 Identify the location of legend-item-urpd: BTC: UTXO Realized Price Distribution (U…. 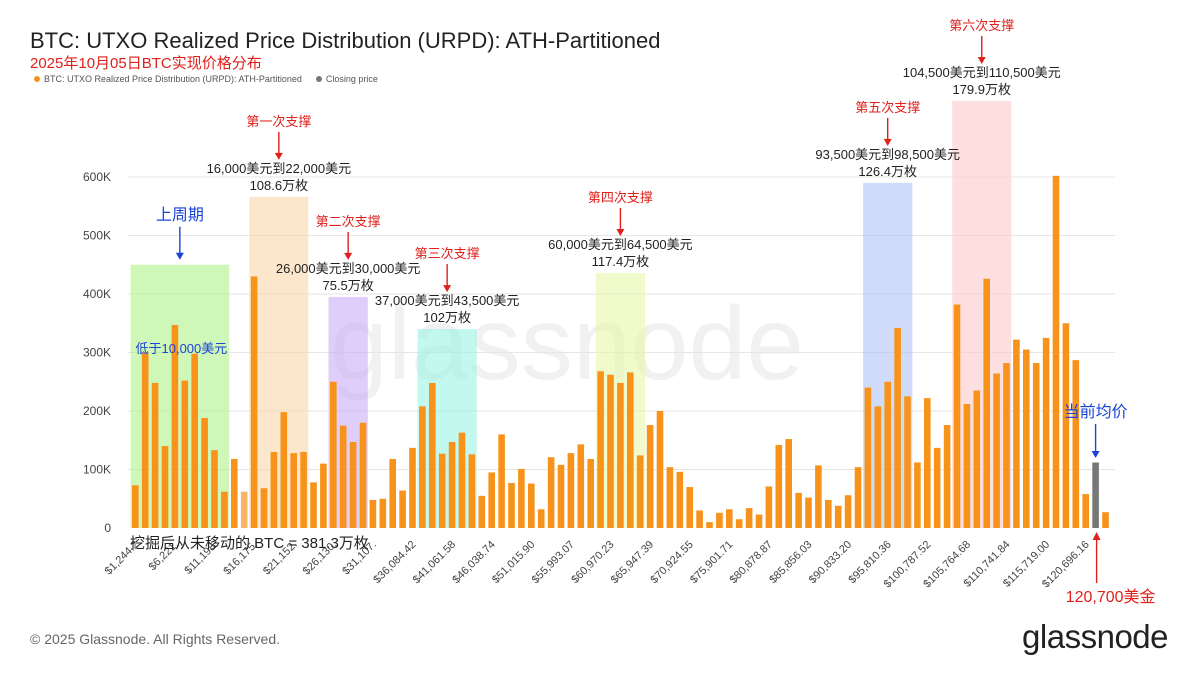
(168, 79).